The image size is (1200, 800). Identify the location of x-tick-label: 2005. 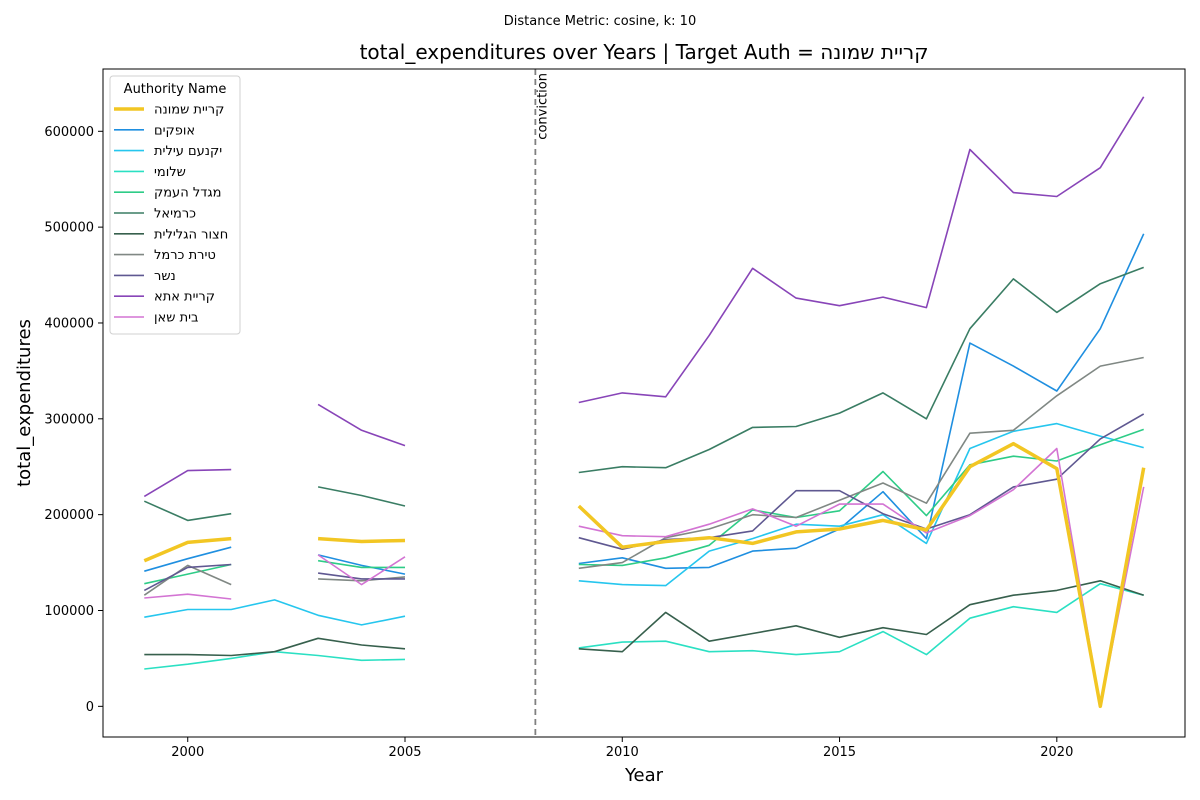
(404, 752).